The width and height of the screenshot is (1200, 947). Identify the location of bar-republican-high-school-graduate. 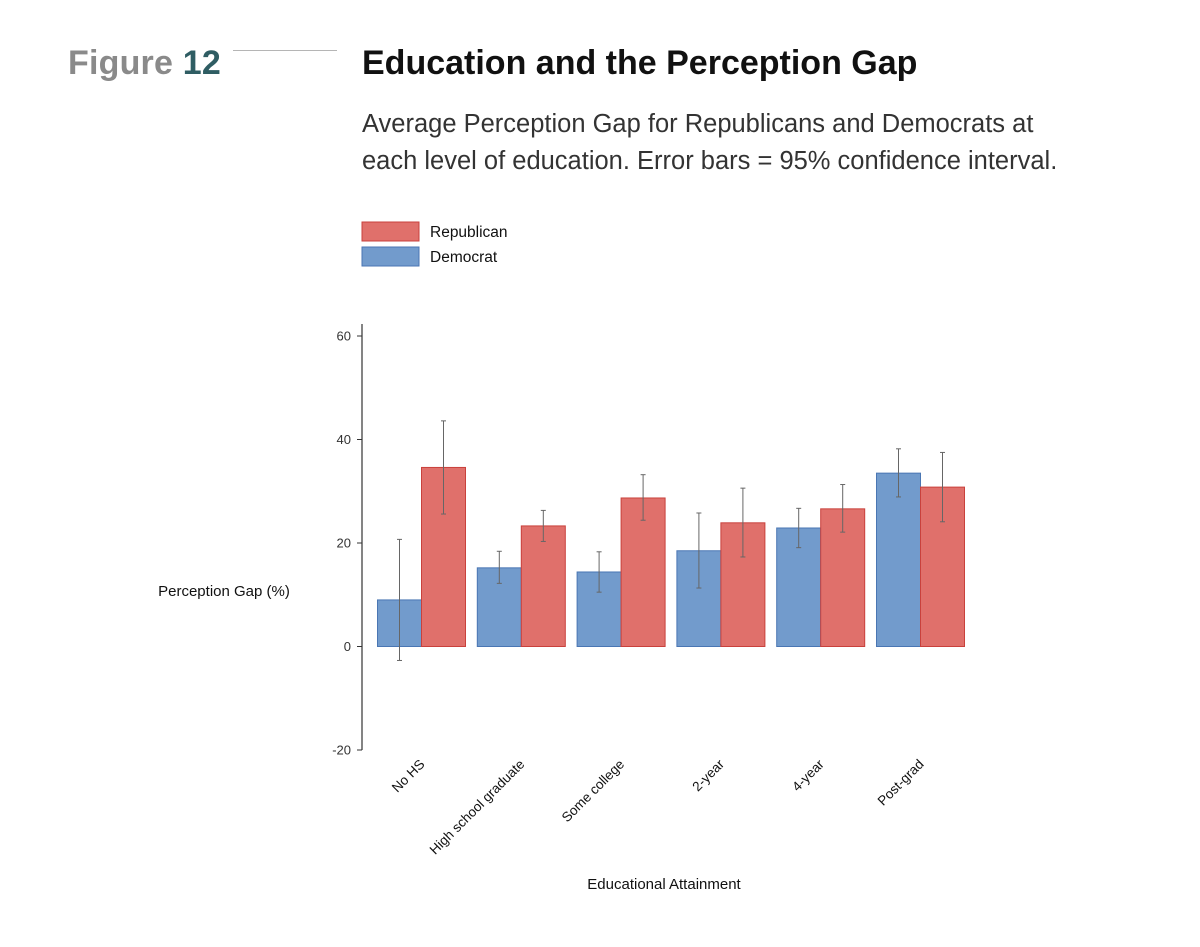
(543, 586).